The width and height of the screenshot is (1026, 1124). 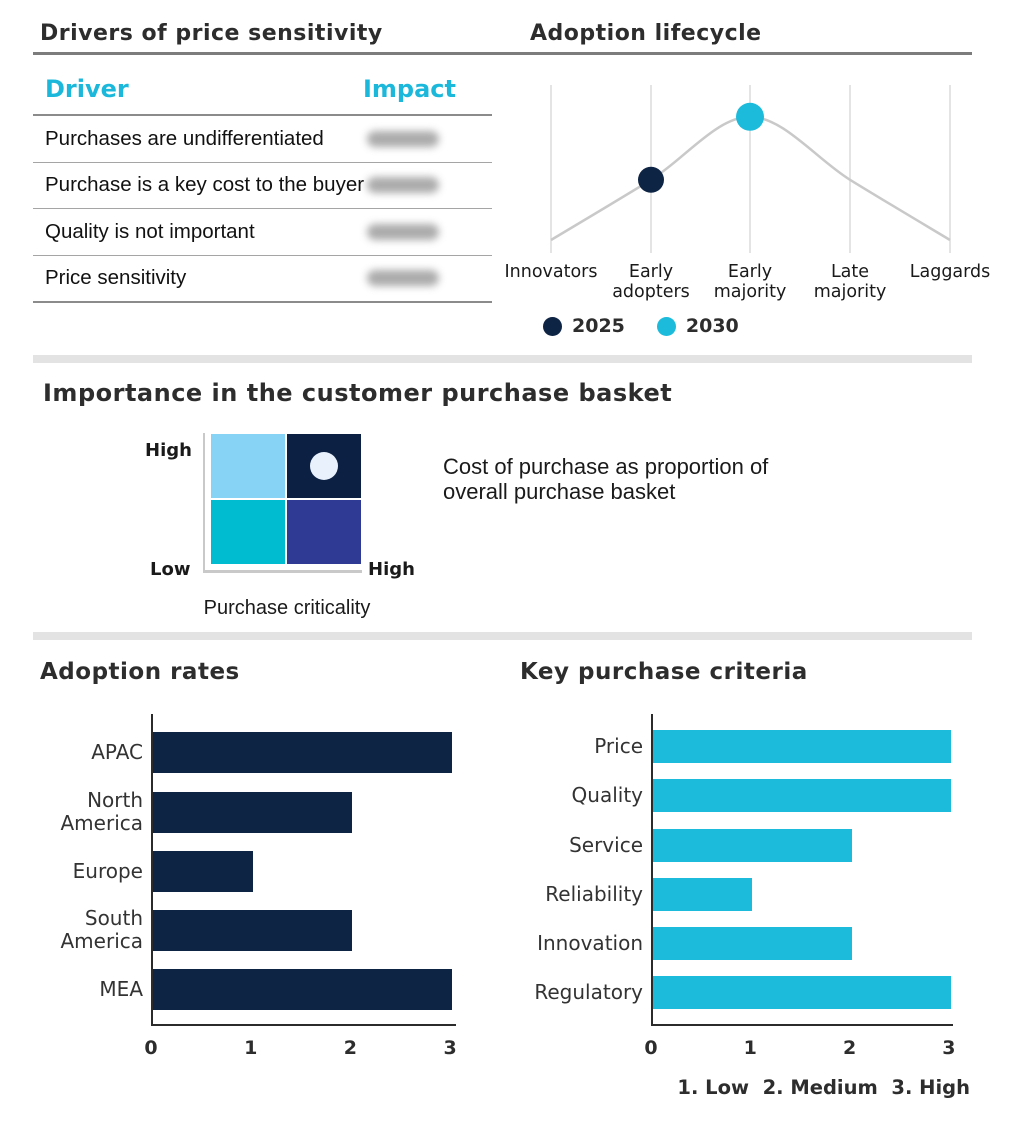 What do you see at coordinates (205, 185) in the screenshot?
I see `driver-cell: Purchase is a key cost to the buyer` at bounding box center [205, 185].